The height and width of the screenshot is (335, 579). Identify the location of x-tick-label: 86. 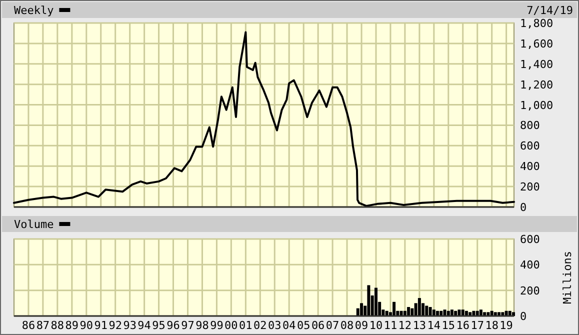
(29, 325).